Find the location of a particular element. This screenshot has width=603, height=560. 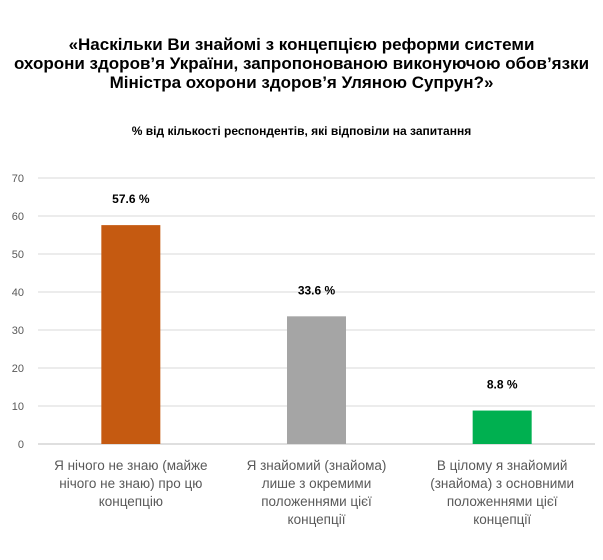

y-tick-label: 70 is located at coordinates (18, 179).